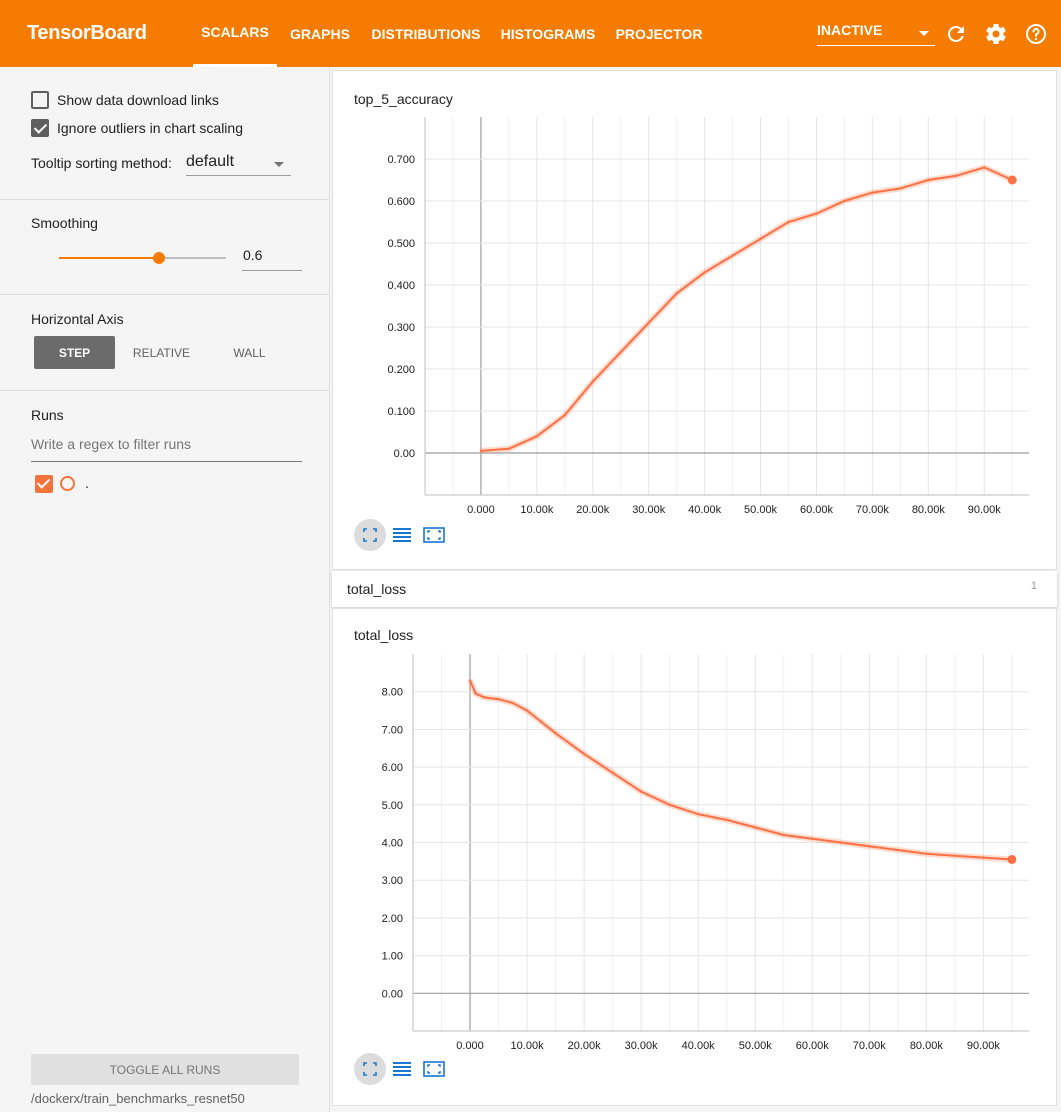 This screenshot has height=1112, width=1061. What do you see at coordinates (850, 30) in the screenshot?
I see `status-dropdown-value: INACTIVE` at bounding box center [850, 30].